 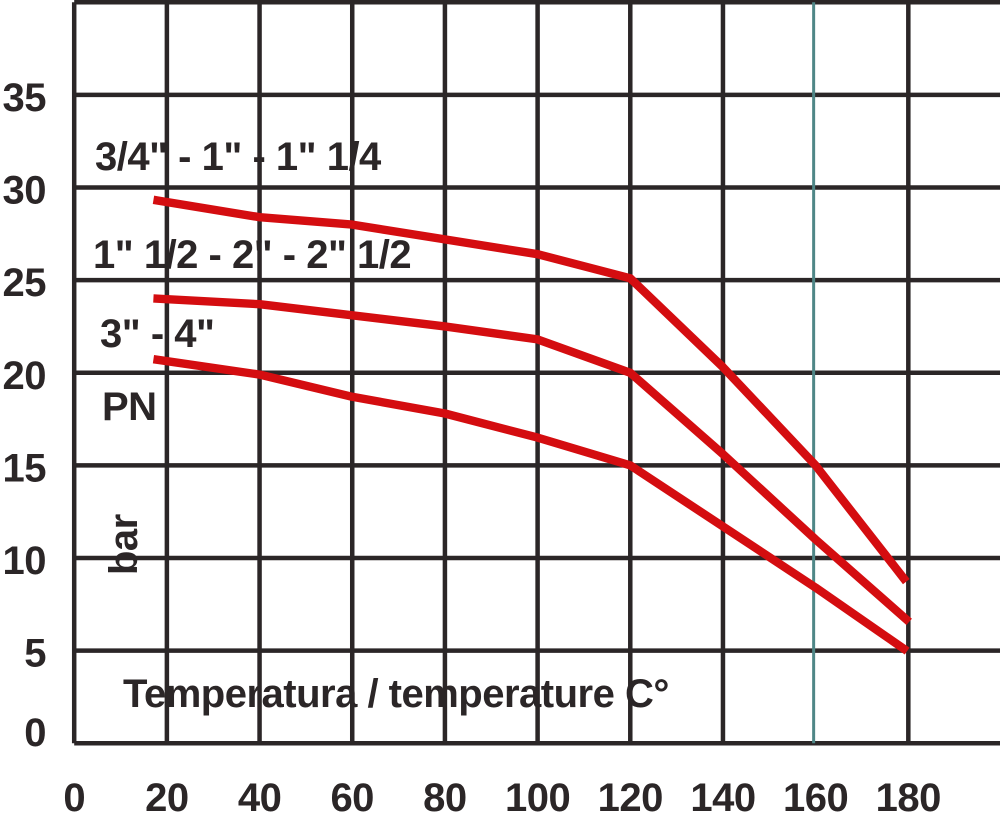 What do you see at coordinates (352, 794) in the screenshot?
I see `x-tick-label-60: 60` at bounding box center [352, 794].